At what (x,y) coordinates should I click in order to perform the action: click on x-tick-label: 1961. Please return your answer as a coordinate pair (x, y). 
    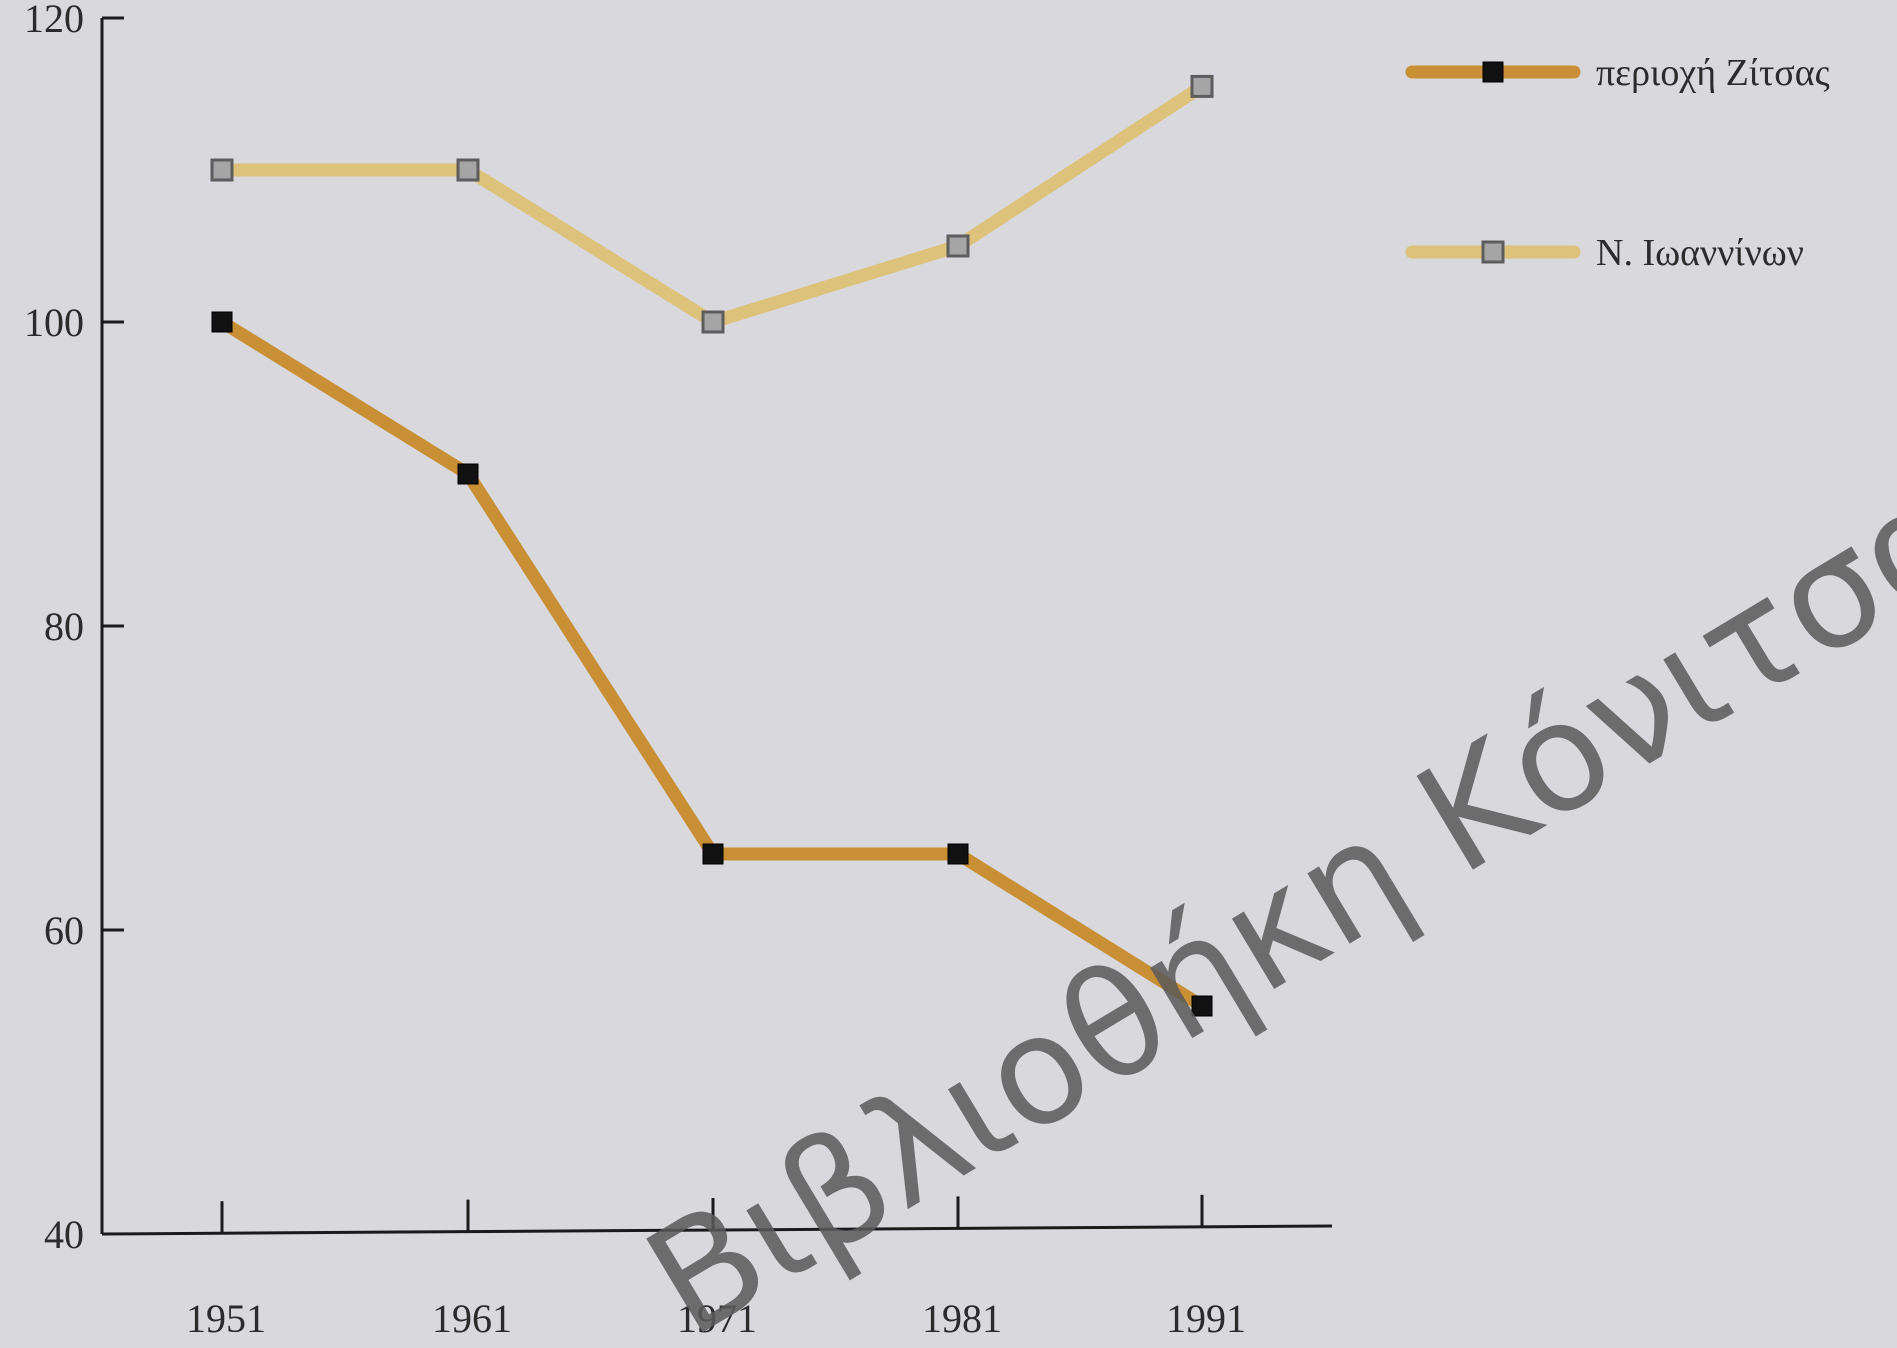
    Looking at the image, I should click on (472, 1318).